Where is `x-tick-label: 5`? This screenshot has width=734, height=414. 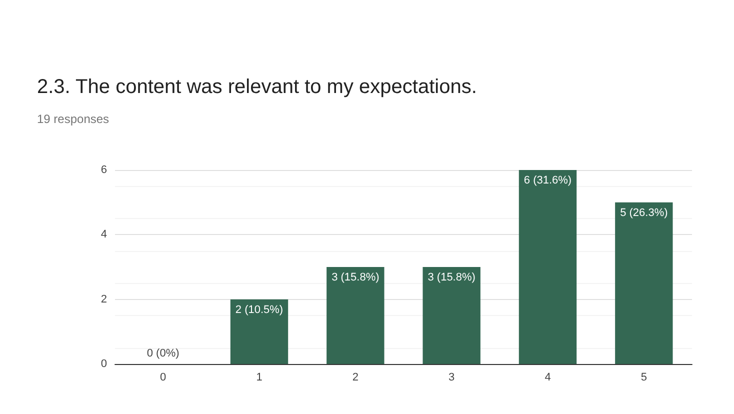
x-tick-label: 5 is located at coordinates (643, 378).